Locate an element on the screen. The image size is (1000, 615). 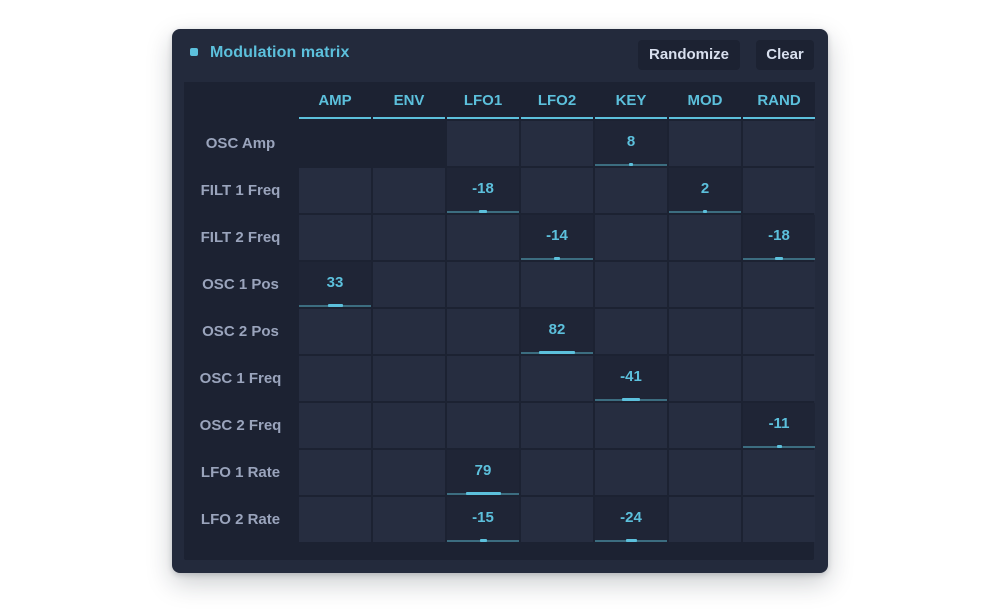
row-header: LFO 2 Rate is located at coordinates (240, 519).